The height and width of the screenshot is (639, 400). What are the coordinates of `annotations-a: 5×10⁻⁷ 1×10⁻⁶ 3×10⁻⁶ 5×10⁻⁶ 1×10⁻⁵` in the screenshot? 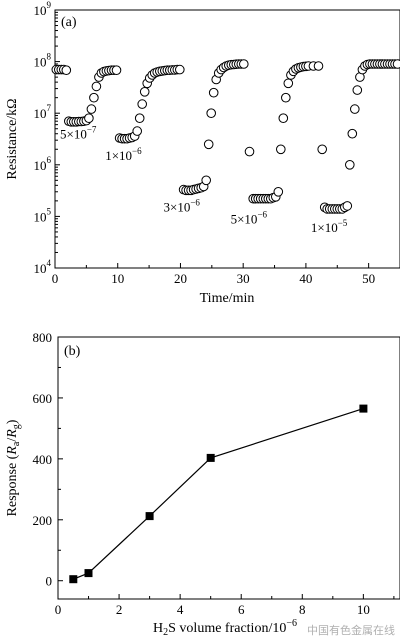 It's located at (204, 180).